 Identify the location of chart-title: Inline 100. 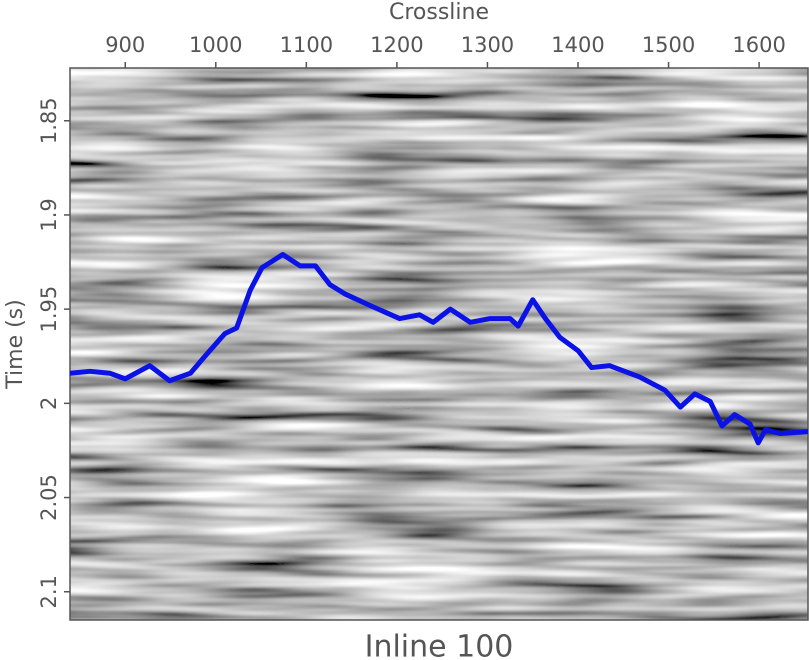
(439, 645).